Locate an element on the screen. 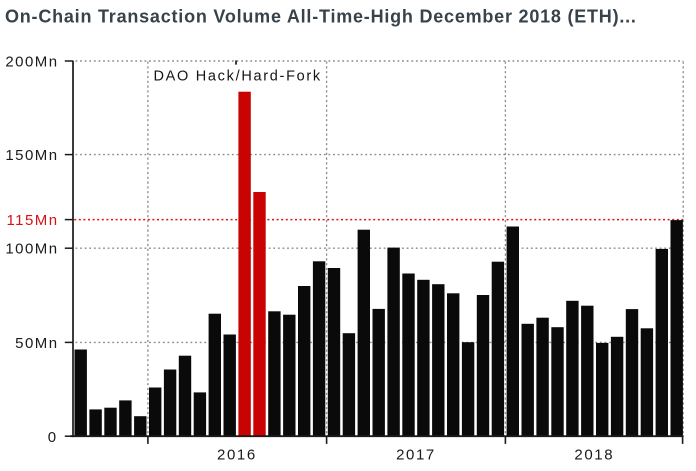 The width and height of the screenshot is (696, 471). svg-text: 0 is located at coordinates (53, 437).